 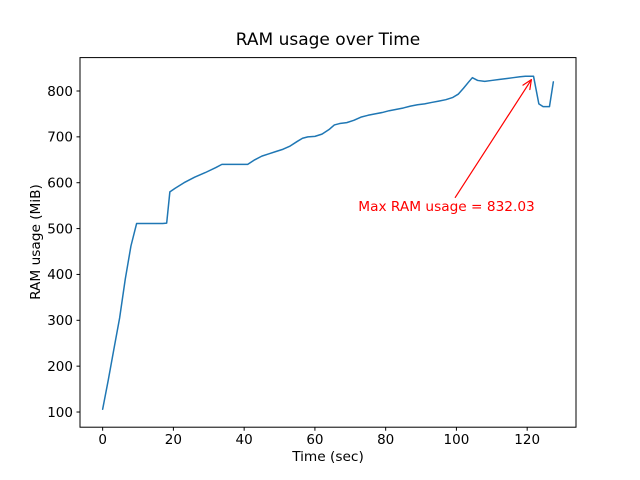 I want to click on y-tick-label: 100, so click(x=60, y=413).